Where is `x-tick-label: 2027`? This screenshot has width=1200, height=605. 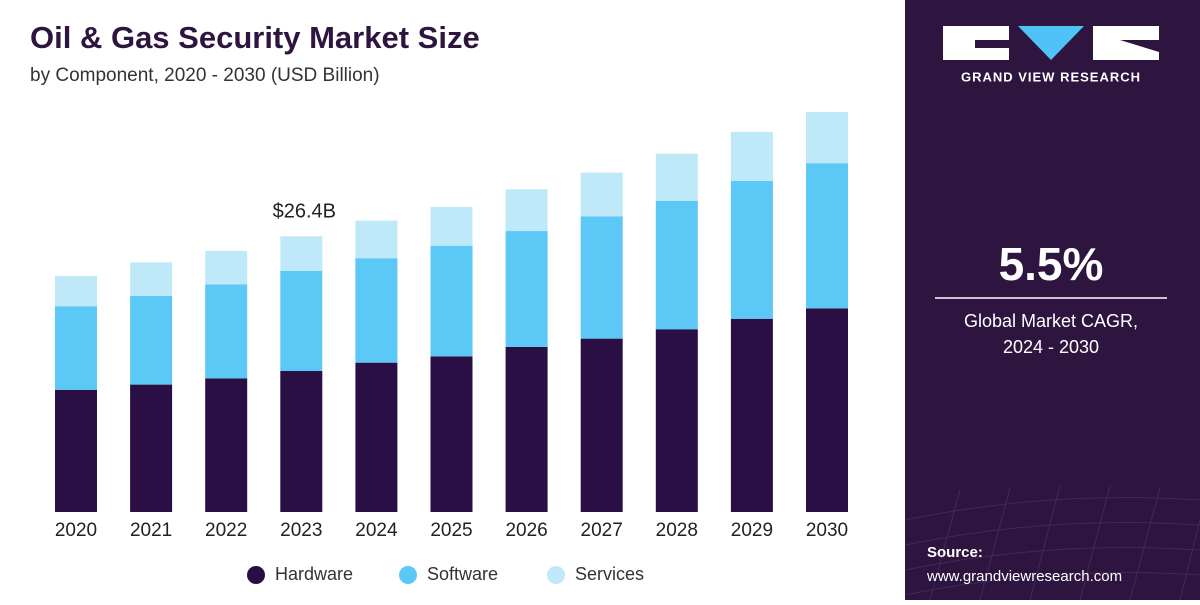
x-tick-label: 2027 is located at coordinates (602, 530).